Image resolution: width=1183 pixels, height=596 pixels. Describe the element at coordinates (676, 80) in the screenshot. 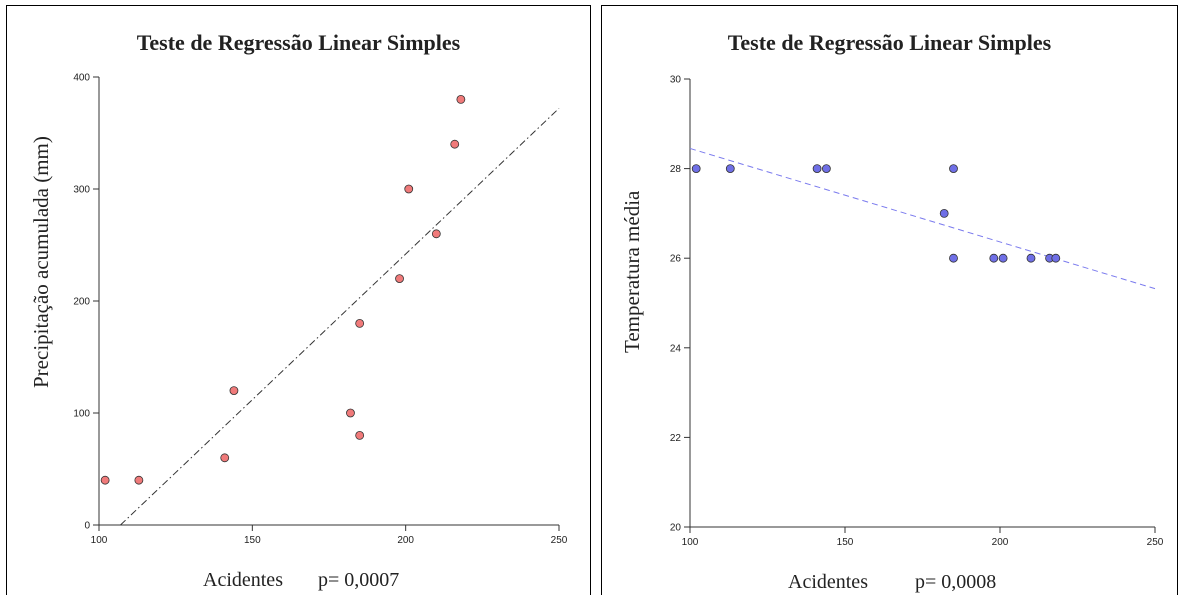

I see `y-tick-label: 30` at that location.